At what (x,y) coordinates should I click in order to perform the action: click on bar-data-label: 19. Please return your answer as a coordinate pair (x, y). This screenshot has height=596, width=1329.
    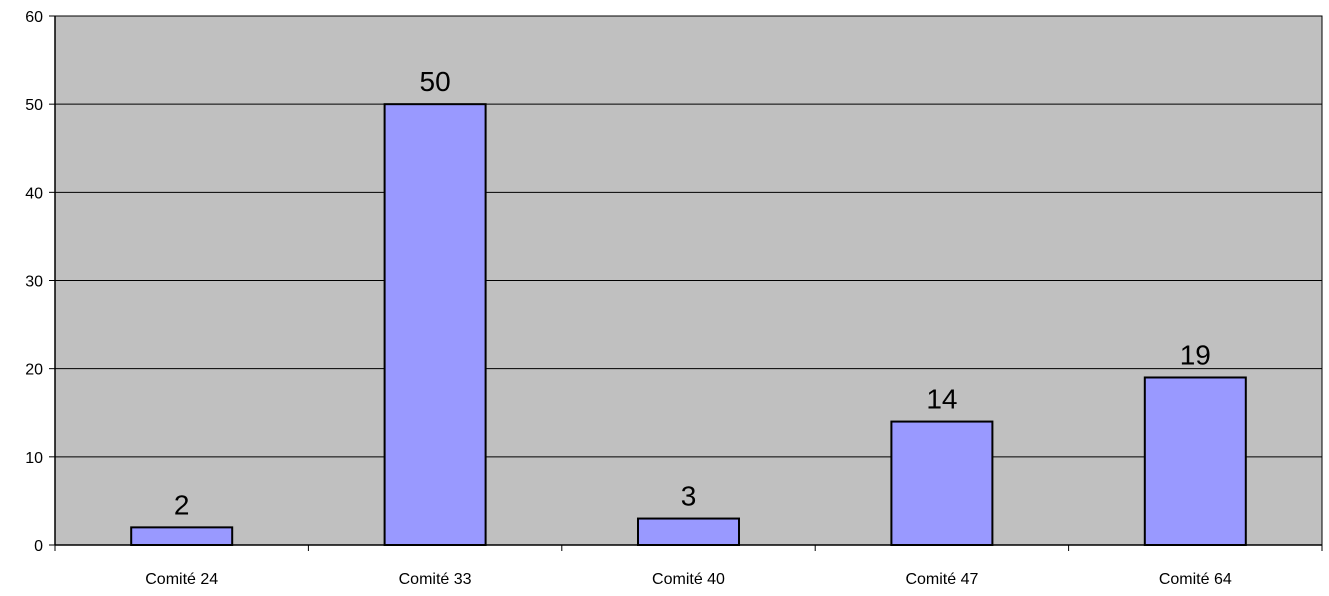
    Looking at the image, I should click on (1195, 354).